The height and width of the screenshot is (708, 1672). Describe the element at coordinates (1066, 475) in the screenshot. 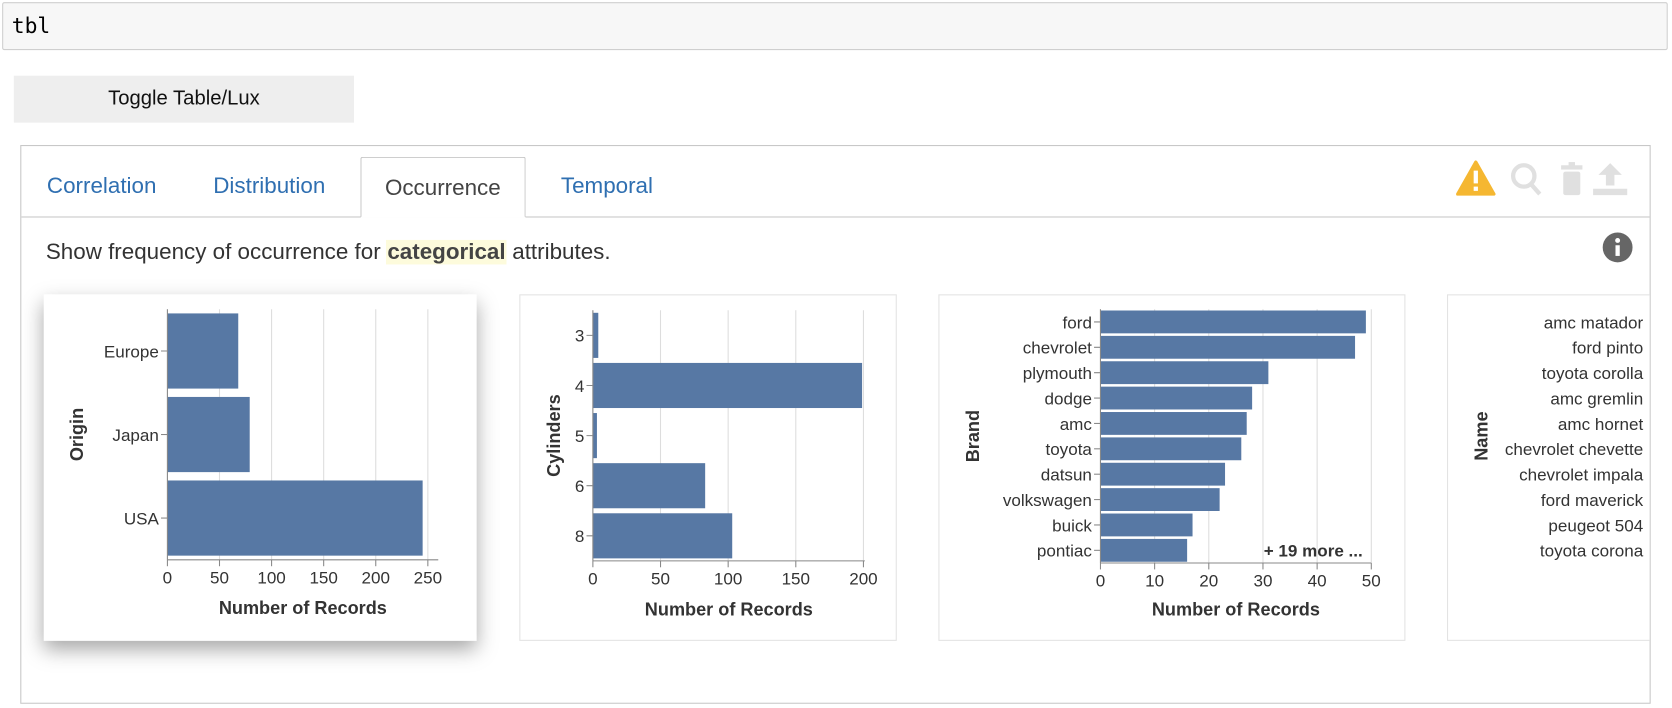

I see `y-tick-label: datsun` at that location.